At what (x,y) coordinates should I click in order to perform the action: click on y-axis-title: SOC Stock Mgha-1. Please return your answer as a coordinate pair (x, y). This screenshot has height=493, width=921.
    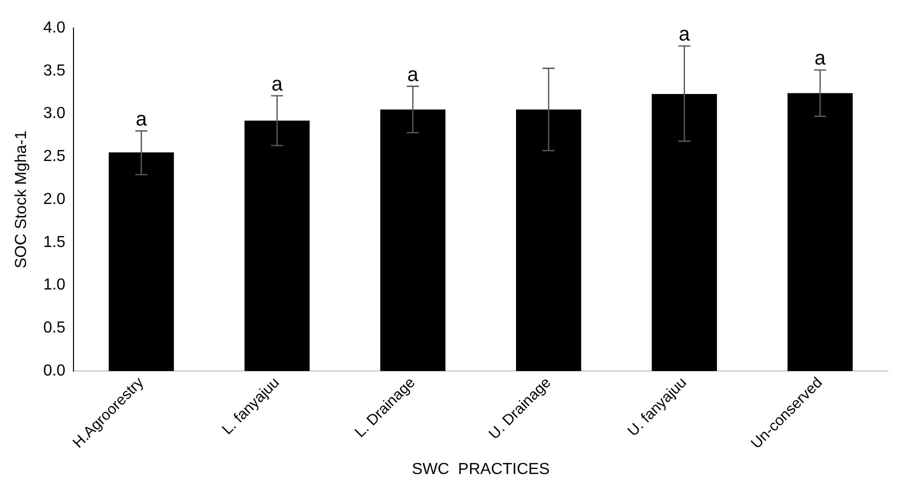
    Looking at the image, I should click on (21, 199).